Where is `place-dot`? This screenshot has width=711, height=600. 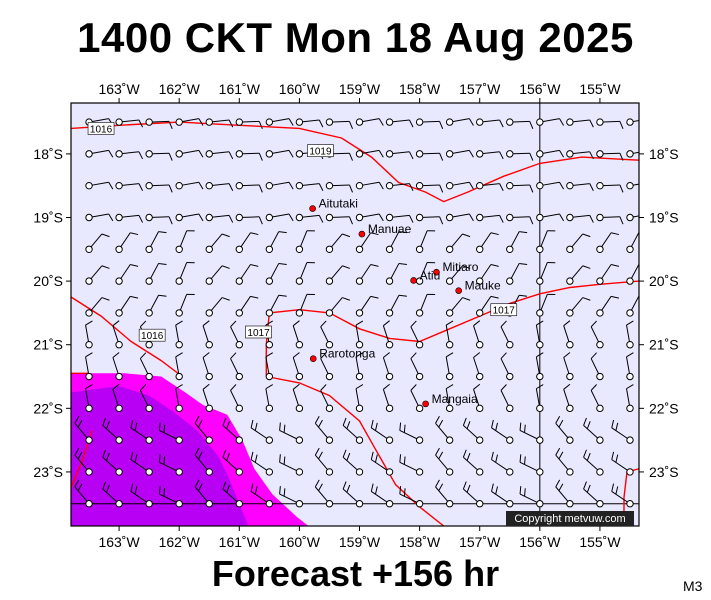 place-dot is located at coordinates (436, 272).